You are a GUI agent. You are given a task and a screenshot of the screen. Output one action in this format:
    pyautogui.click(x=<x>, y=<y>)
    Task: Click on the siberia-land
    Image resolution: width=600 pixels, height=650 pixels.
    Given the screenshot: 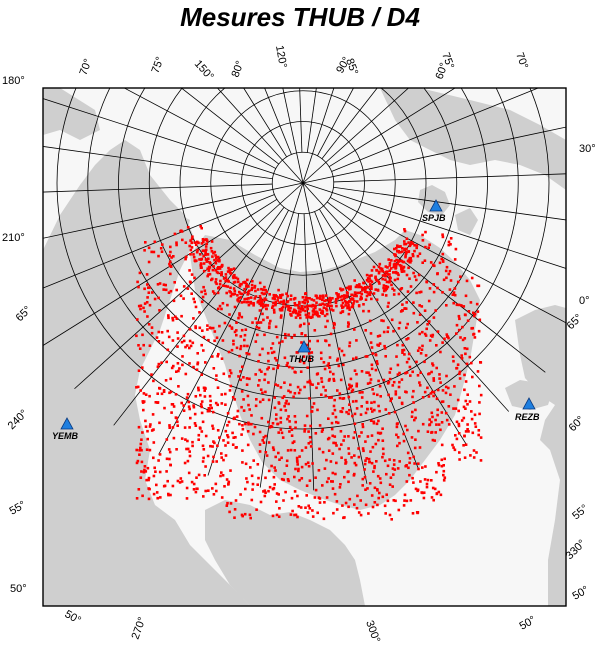 What is the action you would take?
    pyautogui.click(x=473, y=139)
    